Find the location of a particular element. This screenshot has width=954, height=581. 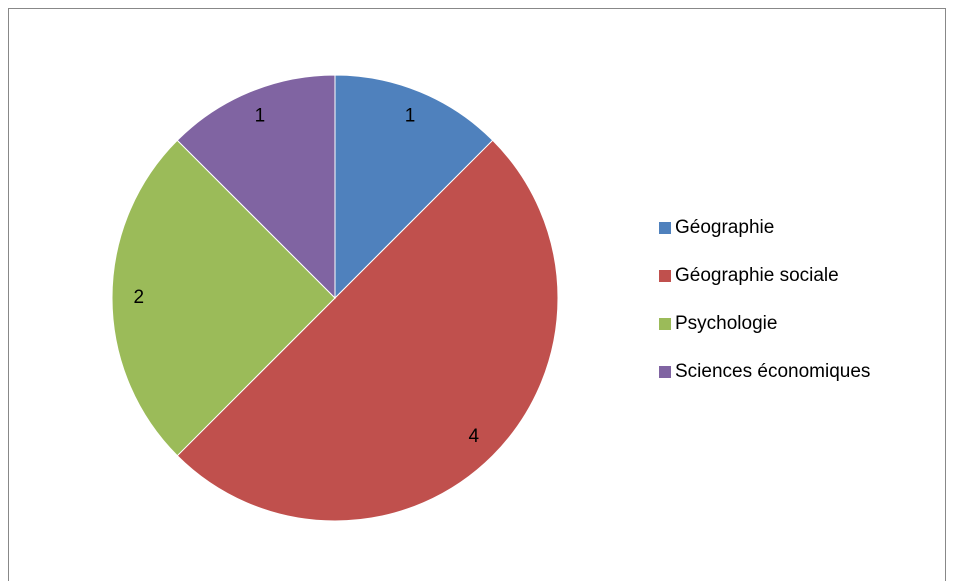

legend-label: Psychologie is located at coordinates (726, 323).